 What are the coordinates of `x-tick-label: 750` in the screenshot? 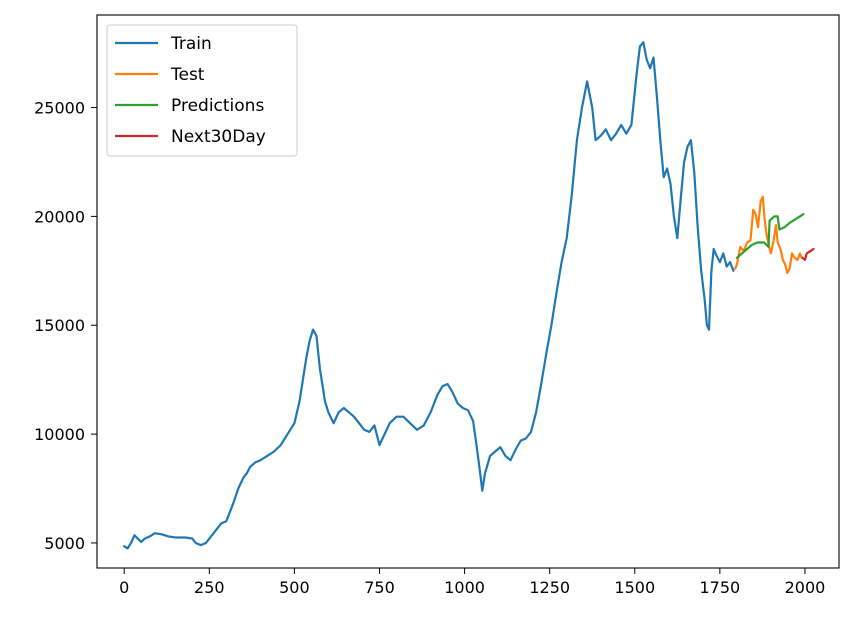 It's located at (379, 587).